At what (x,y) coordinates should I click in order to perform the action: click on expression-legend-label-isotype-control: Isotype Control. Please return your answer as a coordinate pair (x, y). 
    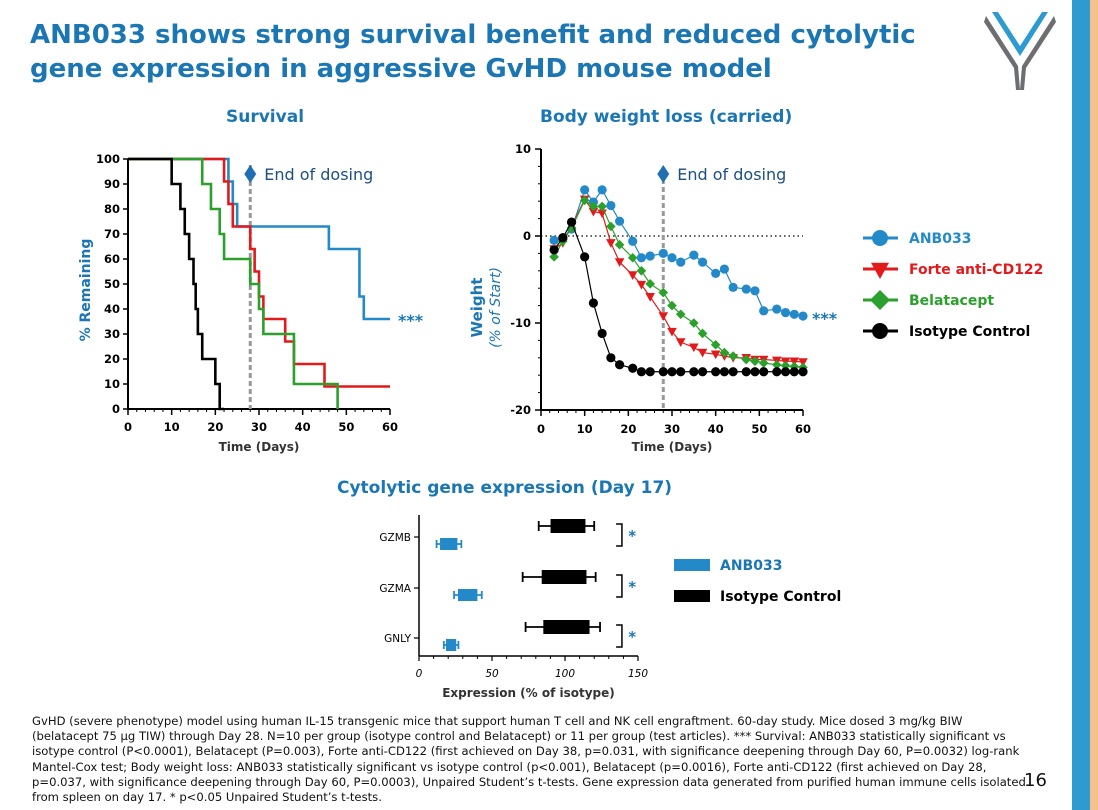
    Looking at the image, I should click on (780, 597).